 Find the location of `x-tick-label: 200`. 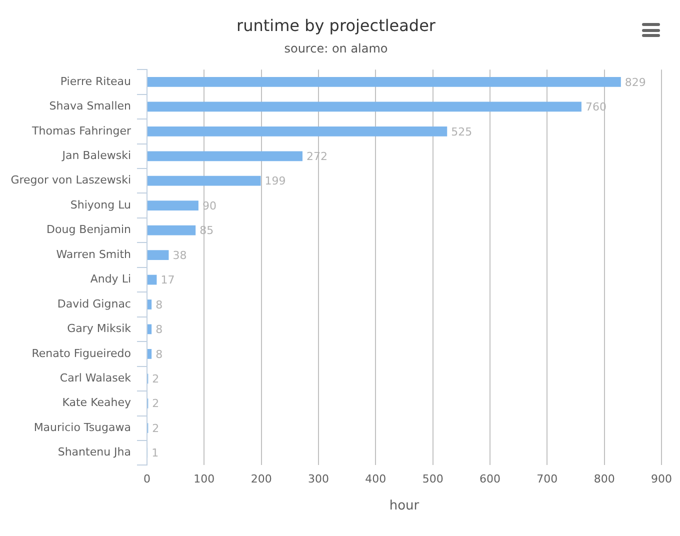

x-tick-label: 200 is located at coordinates (261, 479).